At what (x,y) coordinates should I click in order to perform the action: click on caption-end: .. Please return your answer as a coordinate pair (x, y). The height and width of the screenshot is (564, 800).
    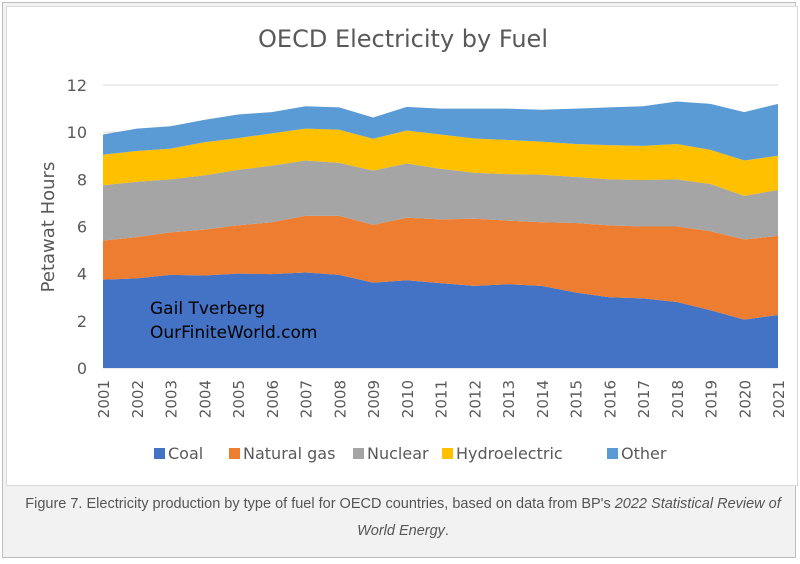
    Looking at the image, I should click on (446, 531).